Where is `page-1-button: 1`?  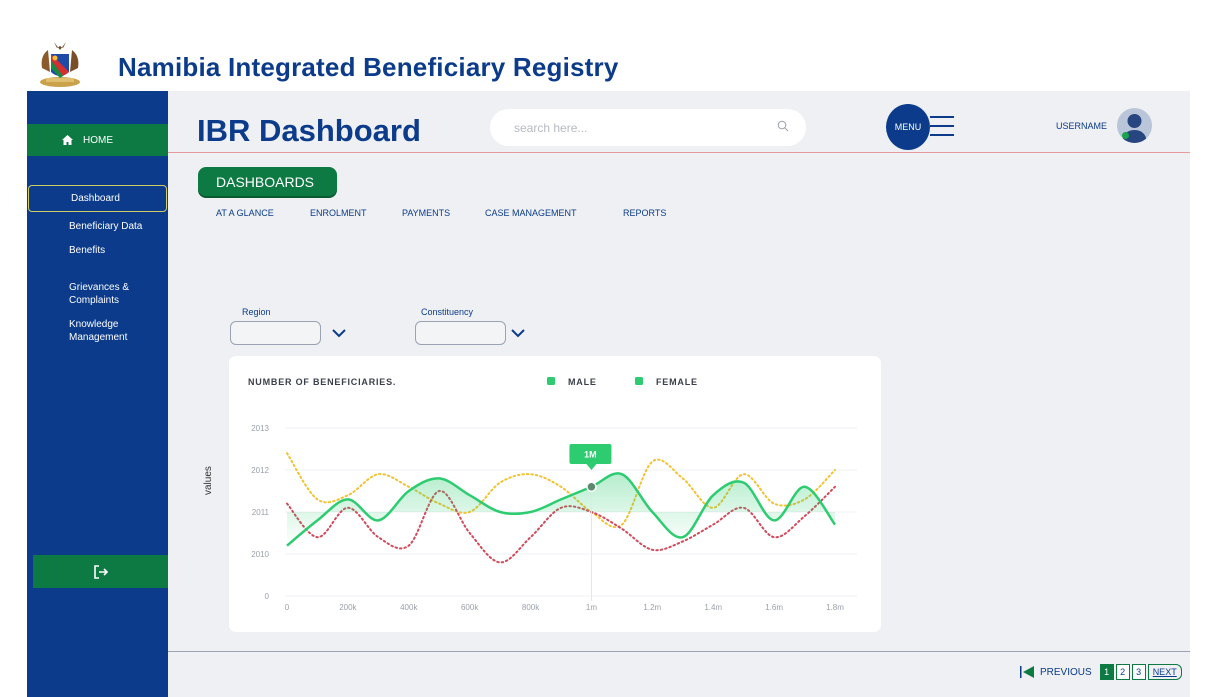
page-1-button: 1 is located at coordinates (1106, 672).